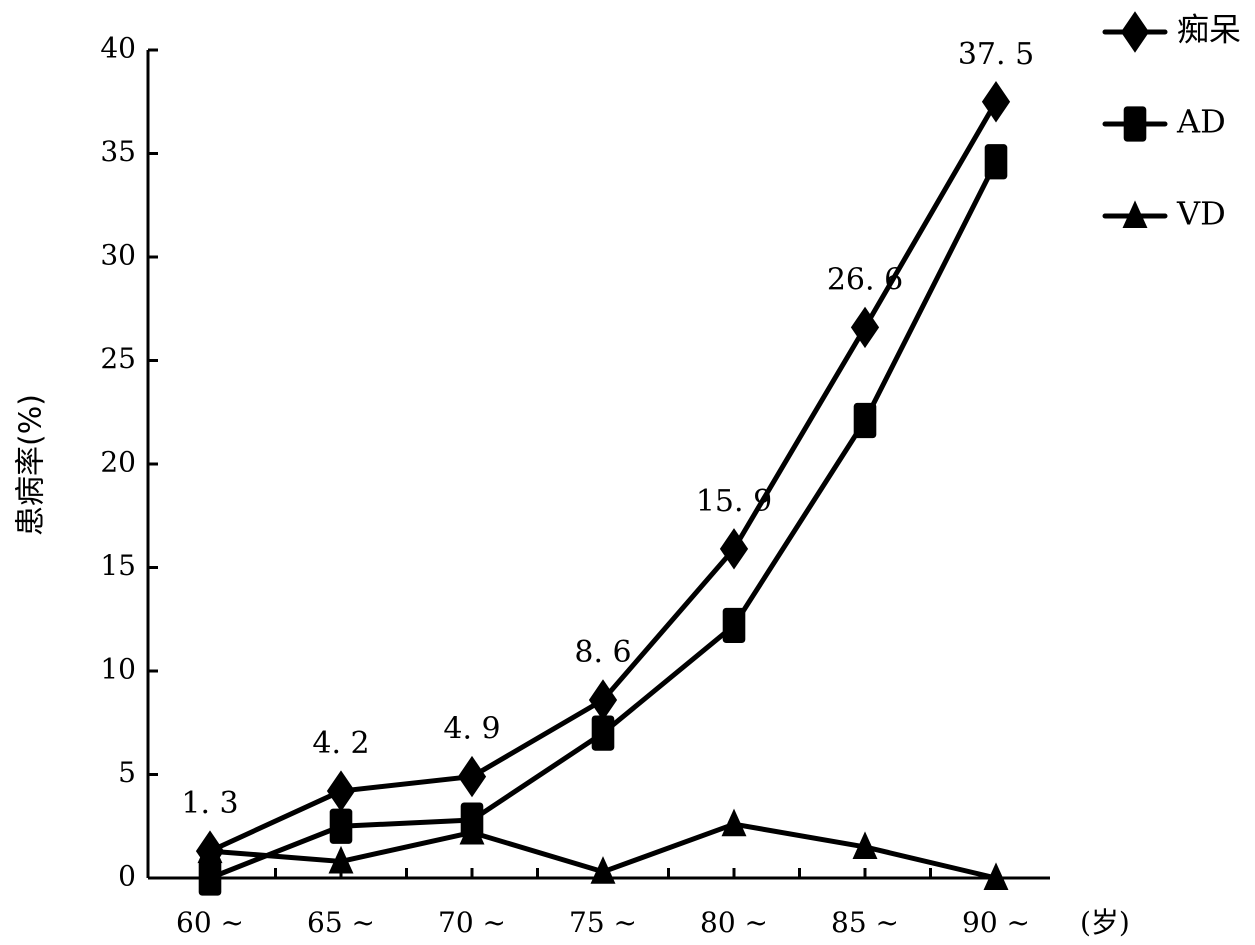 The width and height of the screenshot is (1255, 945). What do you see at coordinates (603, 903) in the screenshot?
I see `x-ticks: 60 ~ 65 ~ 70 ~ 75 ~ 80 ~ 85 ~ 90 ~` at bounding box center [603, 903].